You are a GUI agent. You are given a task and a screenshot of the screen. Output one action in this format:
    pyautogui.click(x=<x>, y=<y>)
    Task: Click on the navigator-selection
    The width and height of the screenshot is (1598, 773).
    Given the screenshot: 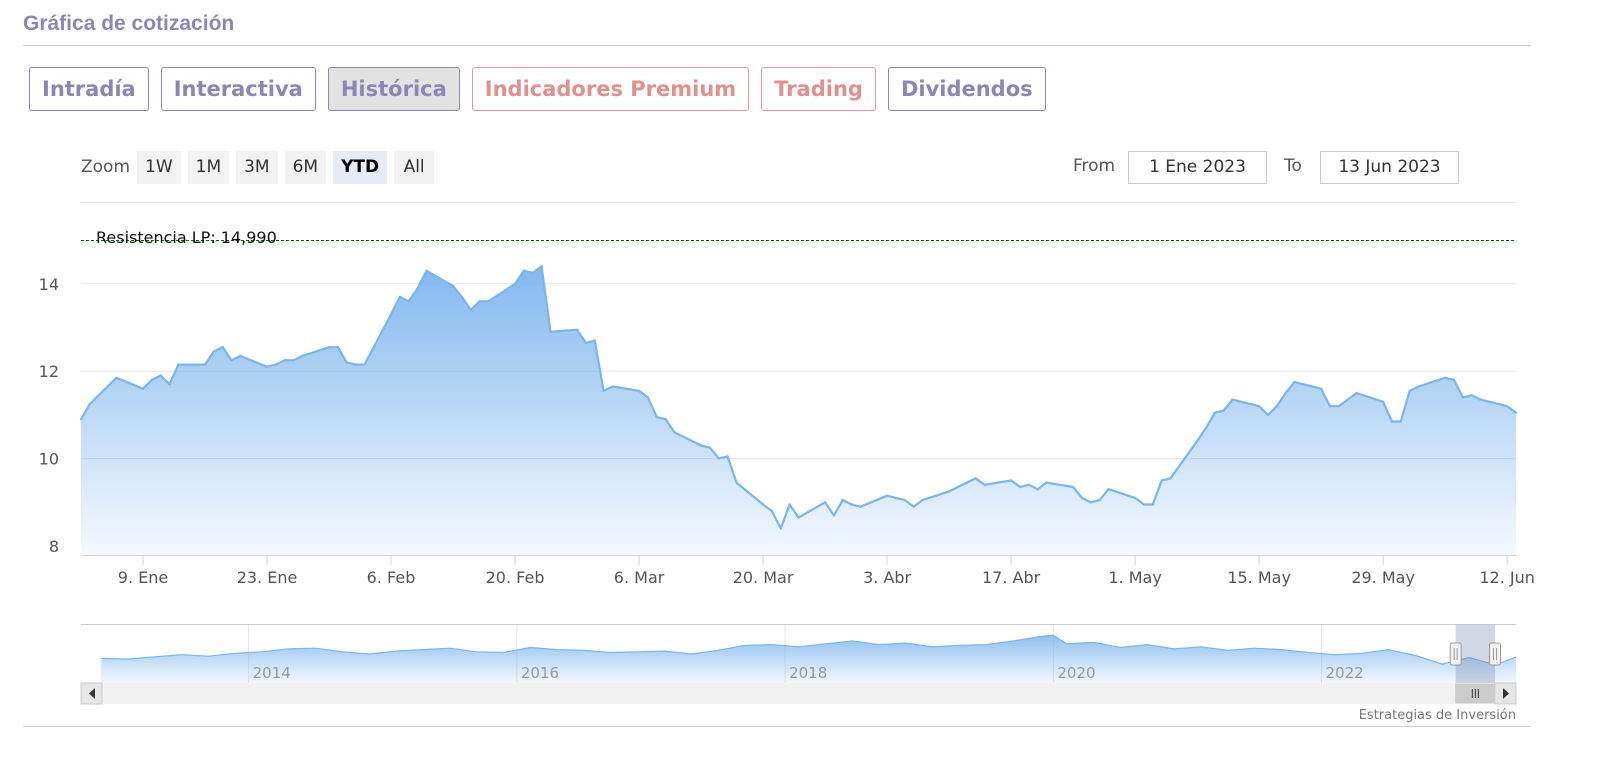 What is the action you would take?
    pyautogui.click(x=1475, y=654)
    